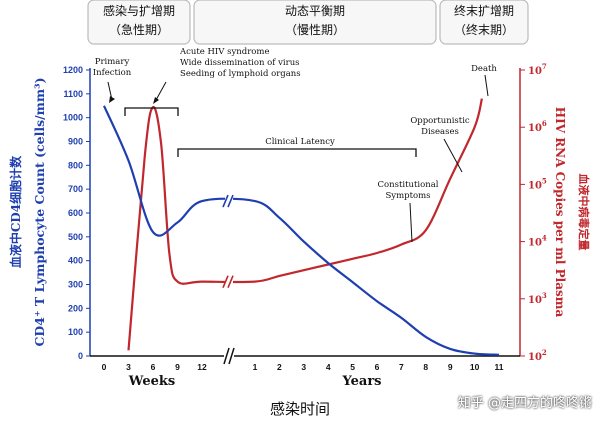 This screenshot has height=423, width=600. What do you see at coordinates (153, 367) in the screenshot?
I see `x-tick-label-2: 6` at bounding box center [153, 367].